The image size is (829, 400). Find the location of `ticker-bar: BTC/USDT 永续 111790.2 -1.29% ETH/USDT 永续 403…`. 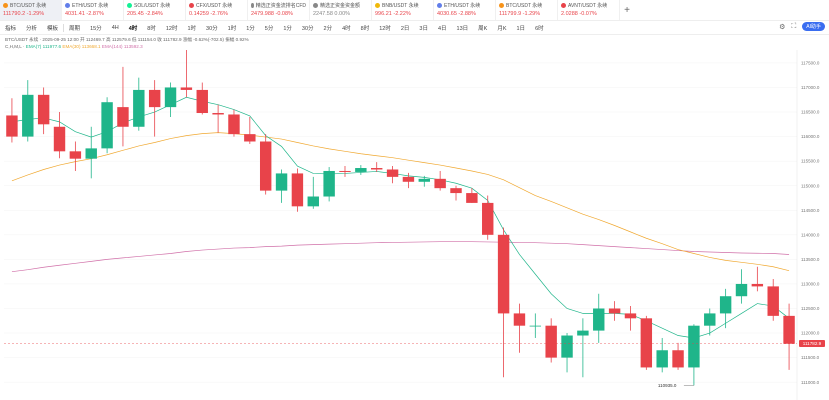

ticker-bar: BTC/USDT 永续 111790.2 -1.29% ETH/USDT 永续 403… is located at coordinates (414, 10).